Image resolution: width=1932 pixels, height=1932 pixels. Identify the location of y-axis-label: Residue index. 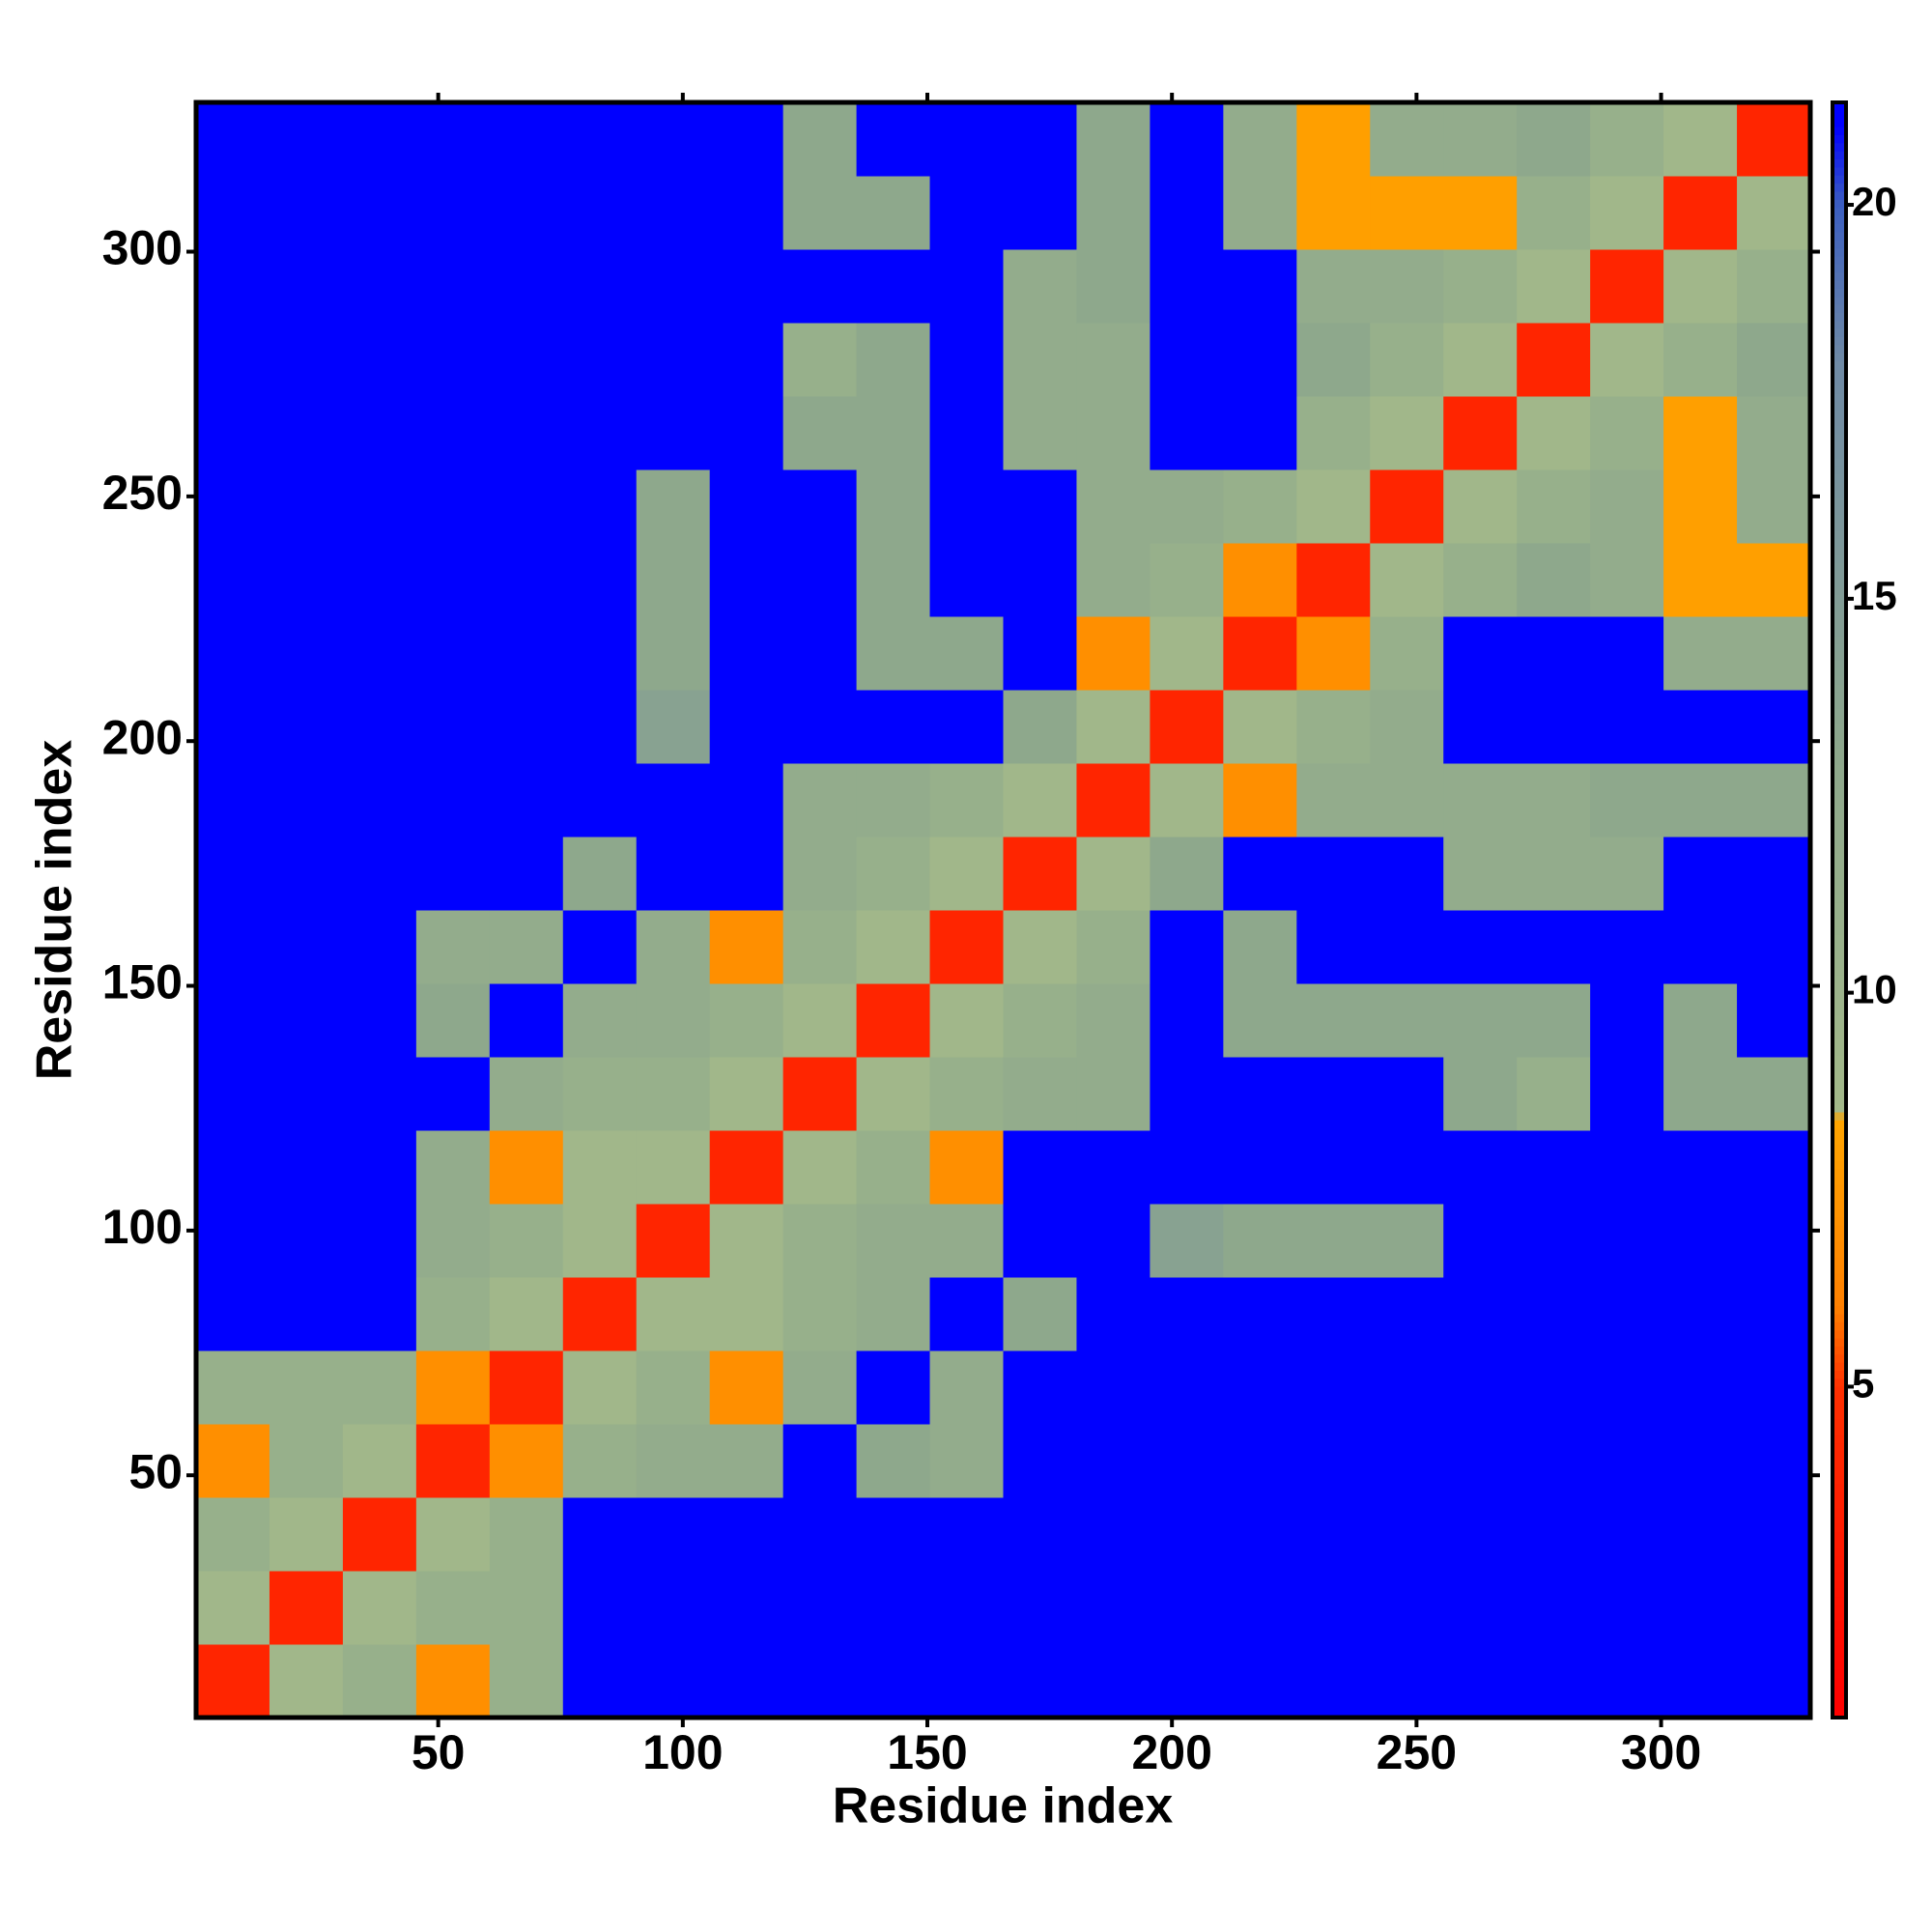
(55, 910).